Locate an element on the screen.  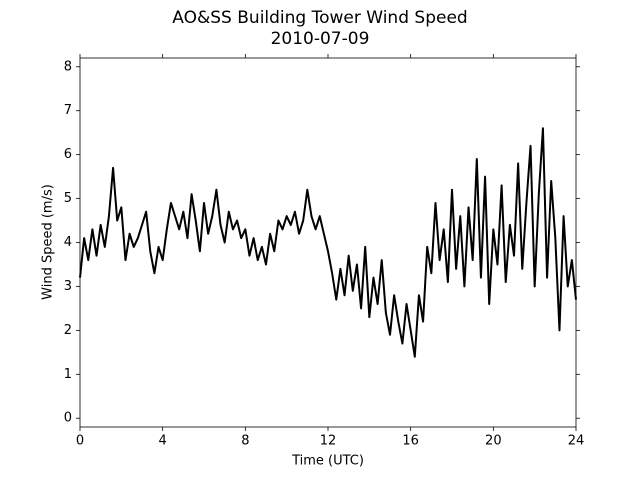
x-tick-label: 0 is located at coordinates (80, 441).